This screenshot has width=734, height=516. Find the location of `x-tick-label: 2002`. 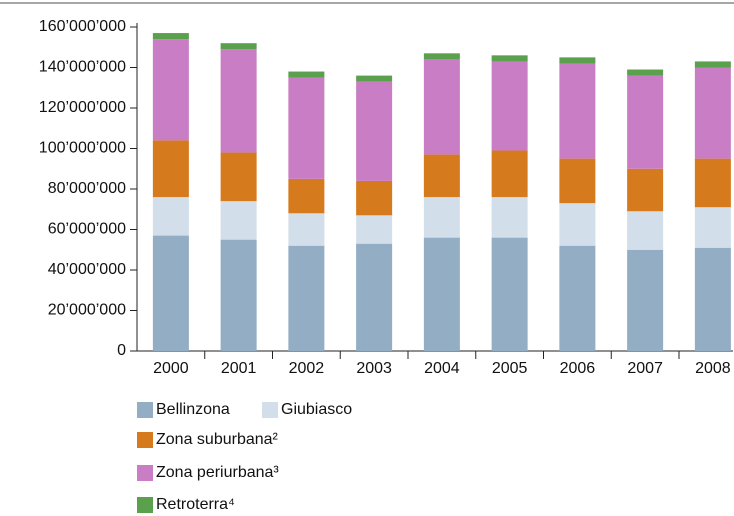

x-tick-label: 2002 is located at coordinates (307, 368).